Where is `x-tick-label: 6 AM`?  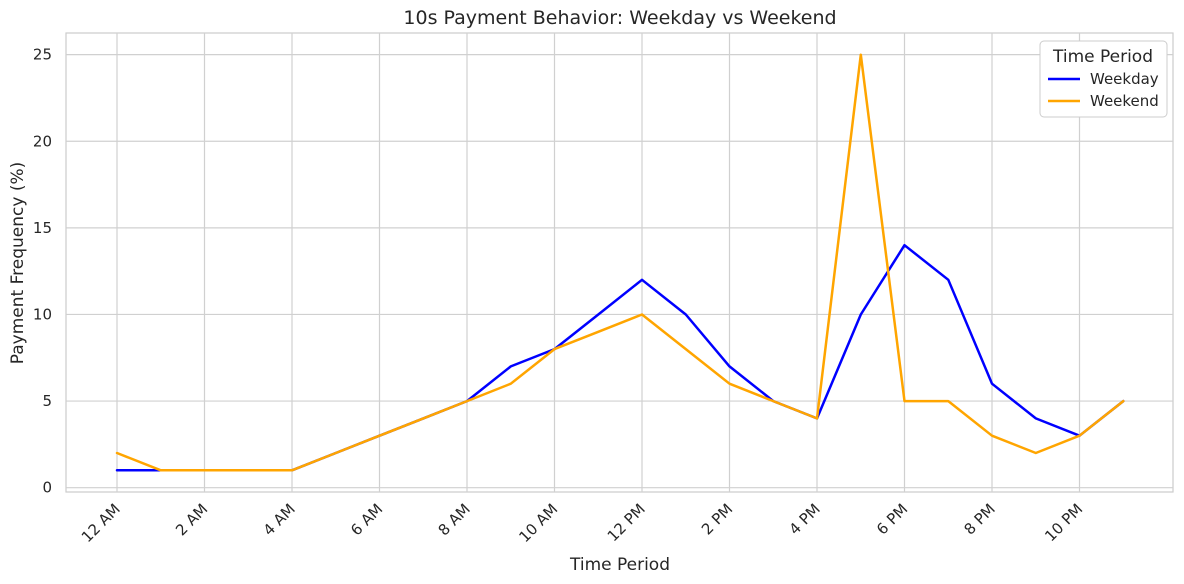
x-tick-label: 6 AM is located at coordinates (366, 519).